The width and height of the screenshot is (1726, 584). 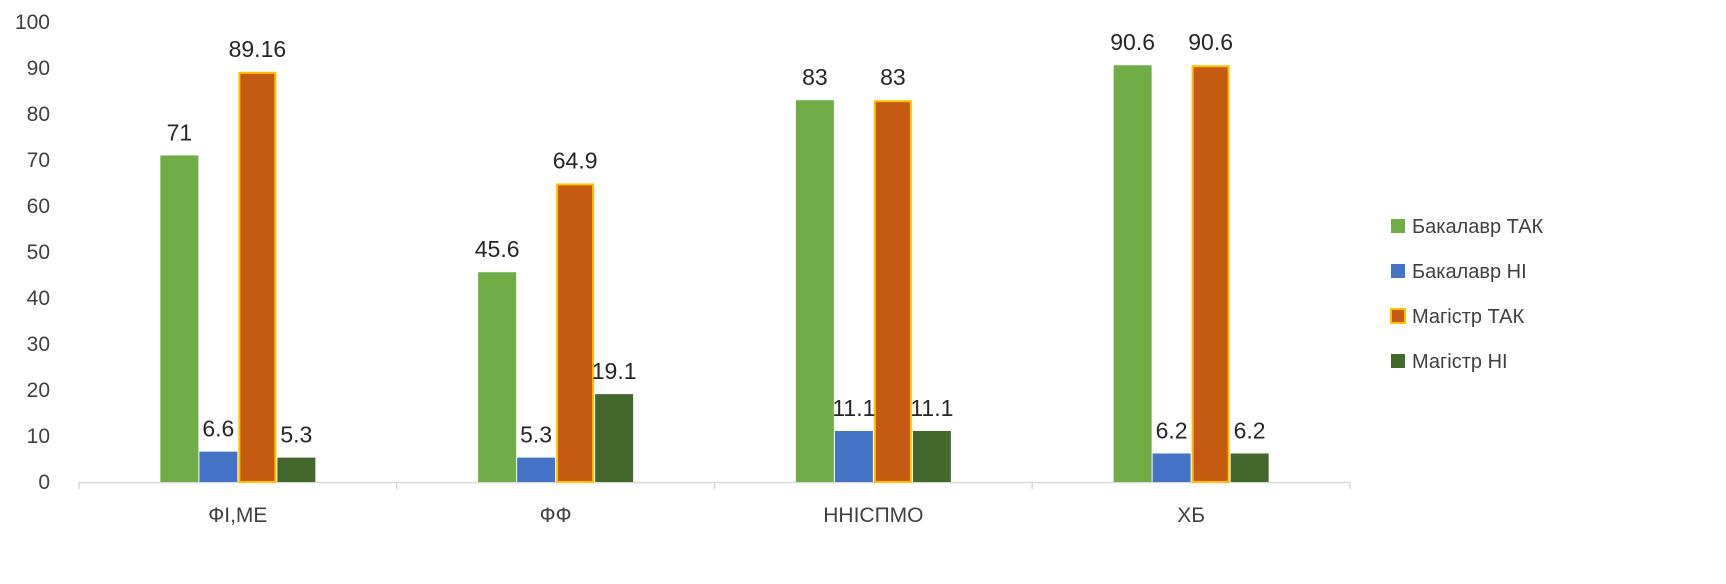 What do you see at coordinates (237, 515) in the screenshot?
I see `x-tick-label: ФІ,МЕ` at bounding box center [237, 515].